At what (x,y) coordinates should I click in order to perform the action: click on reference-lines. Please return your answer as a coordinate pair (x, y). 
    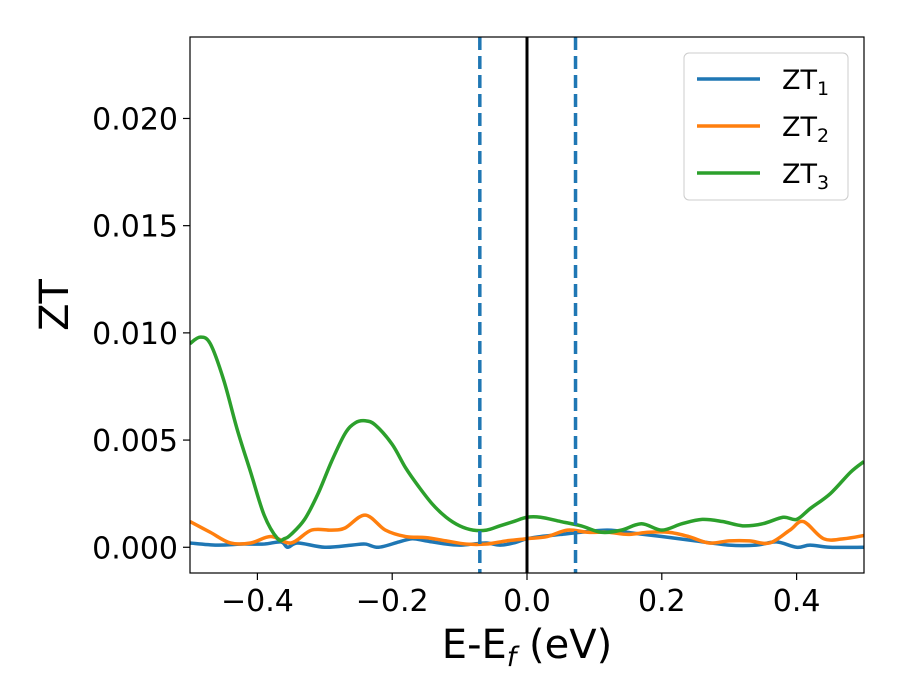
    Looking at the image, I should click on (528, 305).